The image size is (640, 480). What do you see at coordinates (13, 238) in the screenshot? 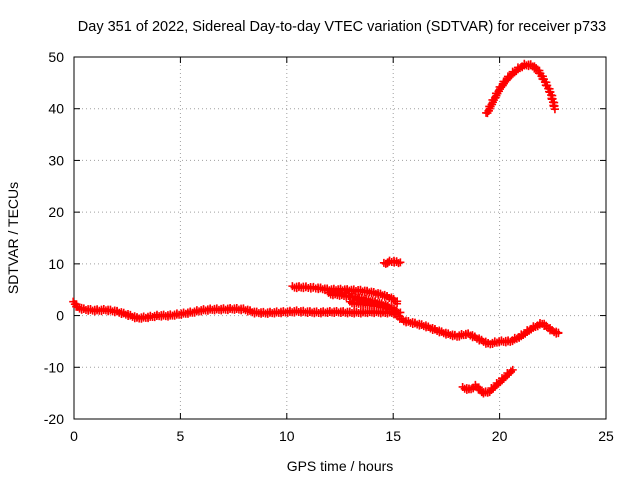
I see `y-axis-label: SDTVAR / TECUs` at bounding box center [13, 238].